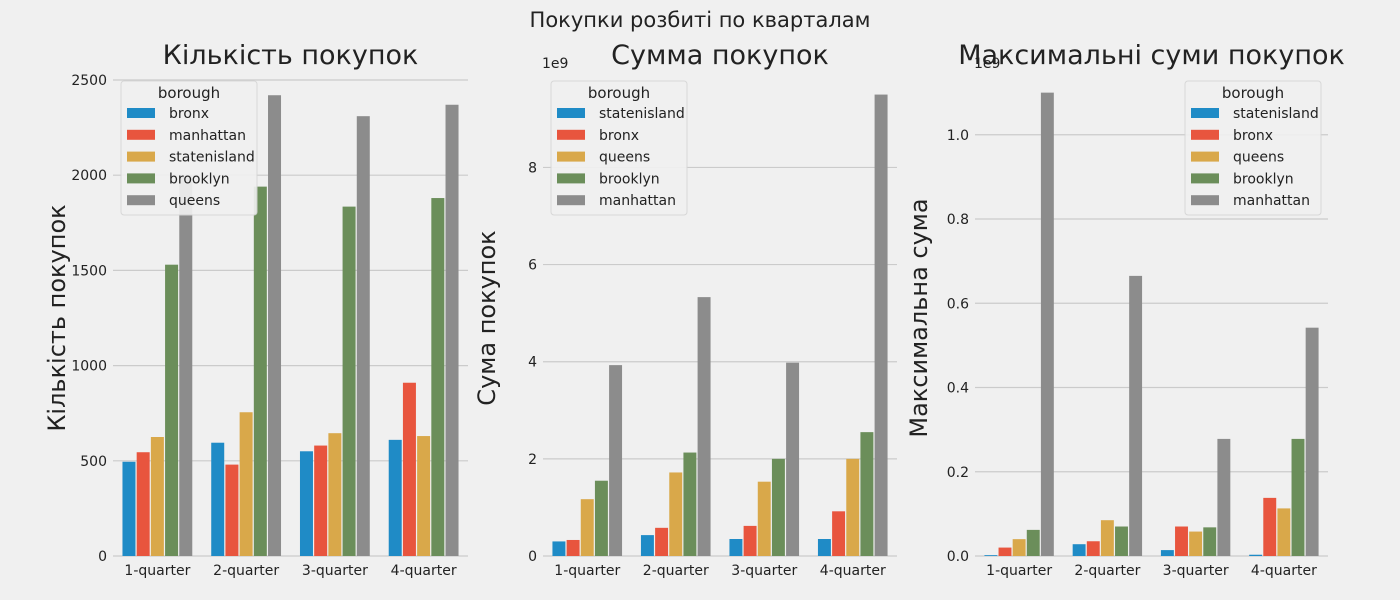  What do you see at coordinates (89, 367) in the screenshot?
I see `y-tick-label: 1000` at bounding box center [89, 367].